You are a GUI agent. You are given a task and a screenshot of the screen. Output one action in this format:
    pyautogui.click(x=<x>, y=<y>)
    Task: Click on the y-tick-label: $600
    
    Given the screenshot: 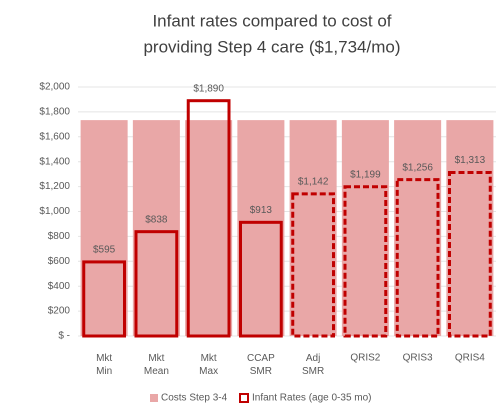 What is the action you would take?
    pyautogui.click(x=59, y=261)
    